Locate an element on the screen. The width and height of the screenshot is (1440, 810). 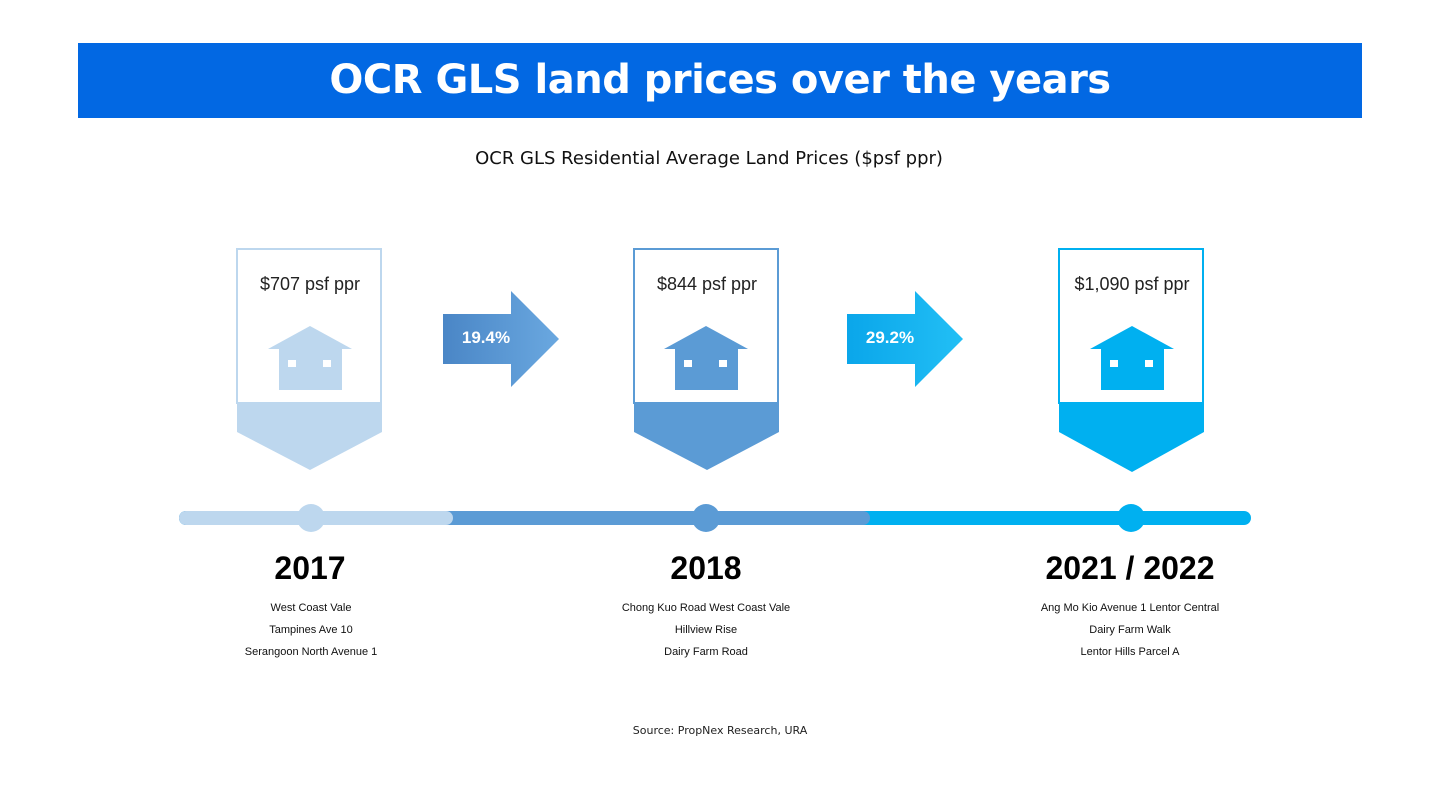
list-item: Hillview Rise is located at coordinates (706, 630).